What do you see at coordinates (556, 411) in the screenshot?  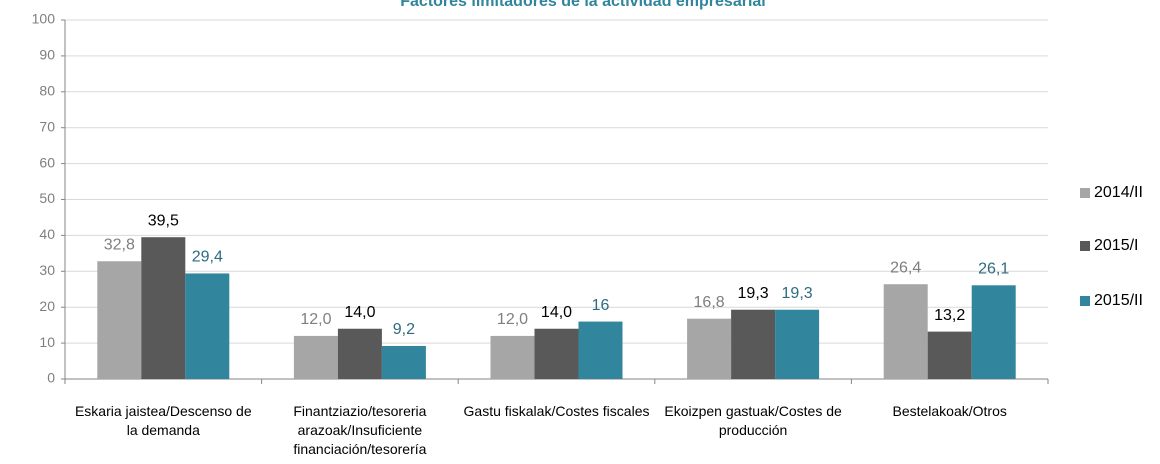 I see `x-tick-label: Gastu fiskalak/Costes fiscales` at bounding box center [556, 411].